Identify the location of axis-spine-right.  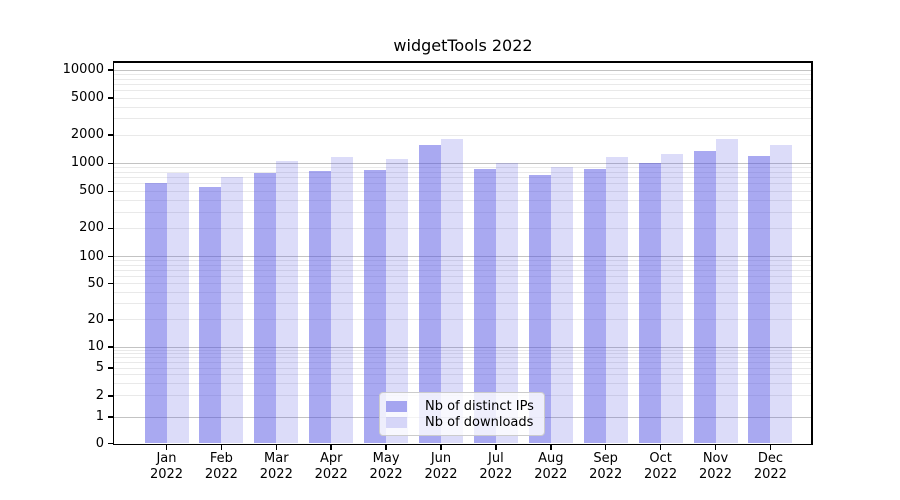
(812, 253).